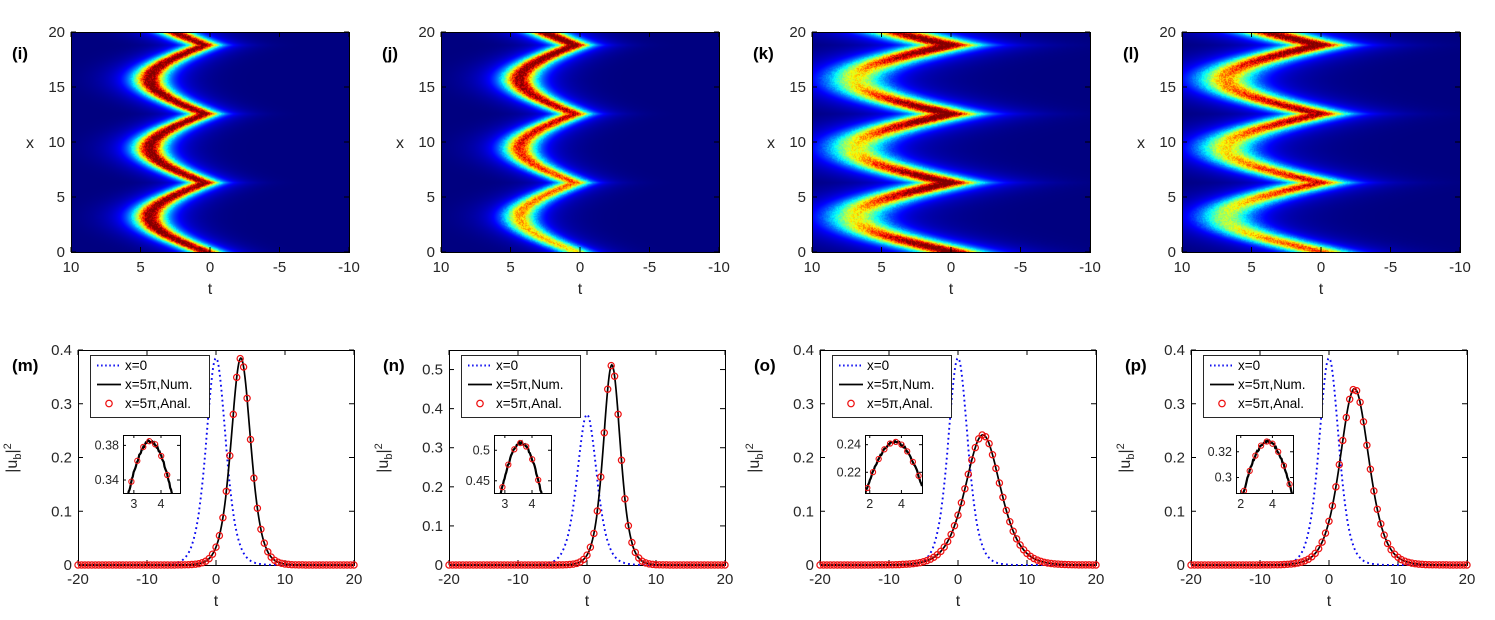 The image size is (1495, 620). What do you see at coordinates (763, 53) in the screenshot?
I see `panel-label-k: (k)` at bounding box center [763, 53].